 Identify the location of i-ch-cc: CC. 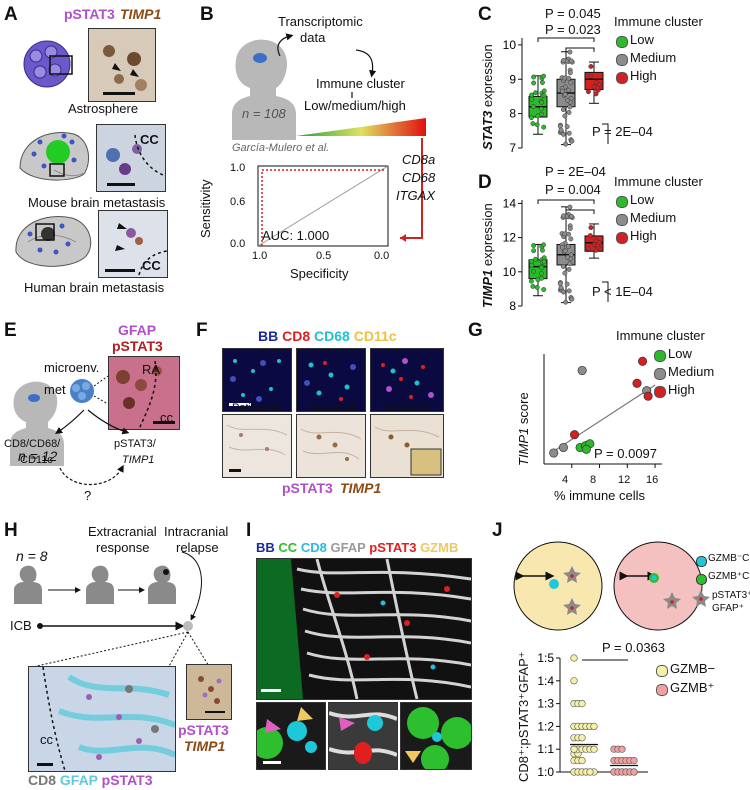
(288, 547).